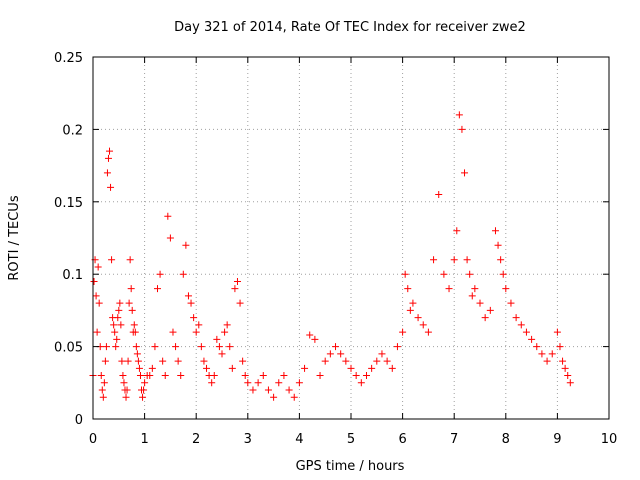 This screenshot has height=480, width=640. I want to click on y-tick-label: 0.15, so click(68, 203).